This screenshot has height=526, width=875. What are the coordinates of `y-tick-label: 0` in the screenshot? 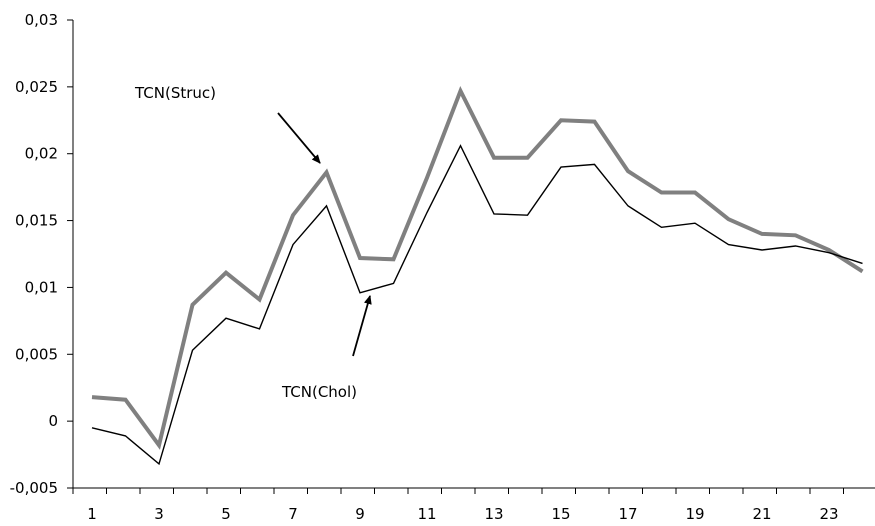 It's located at (53, 421).